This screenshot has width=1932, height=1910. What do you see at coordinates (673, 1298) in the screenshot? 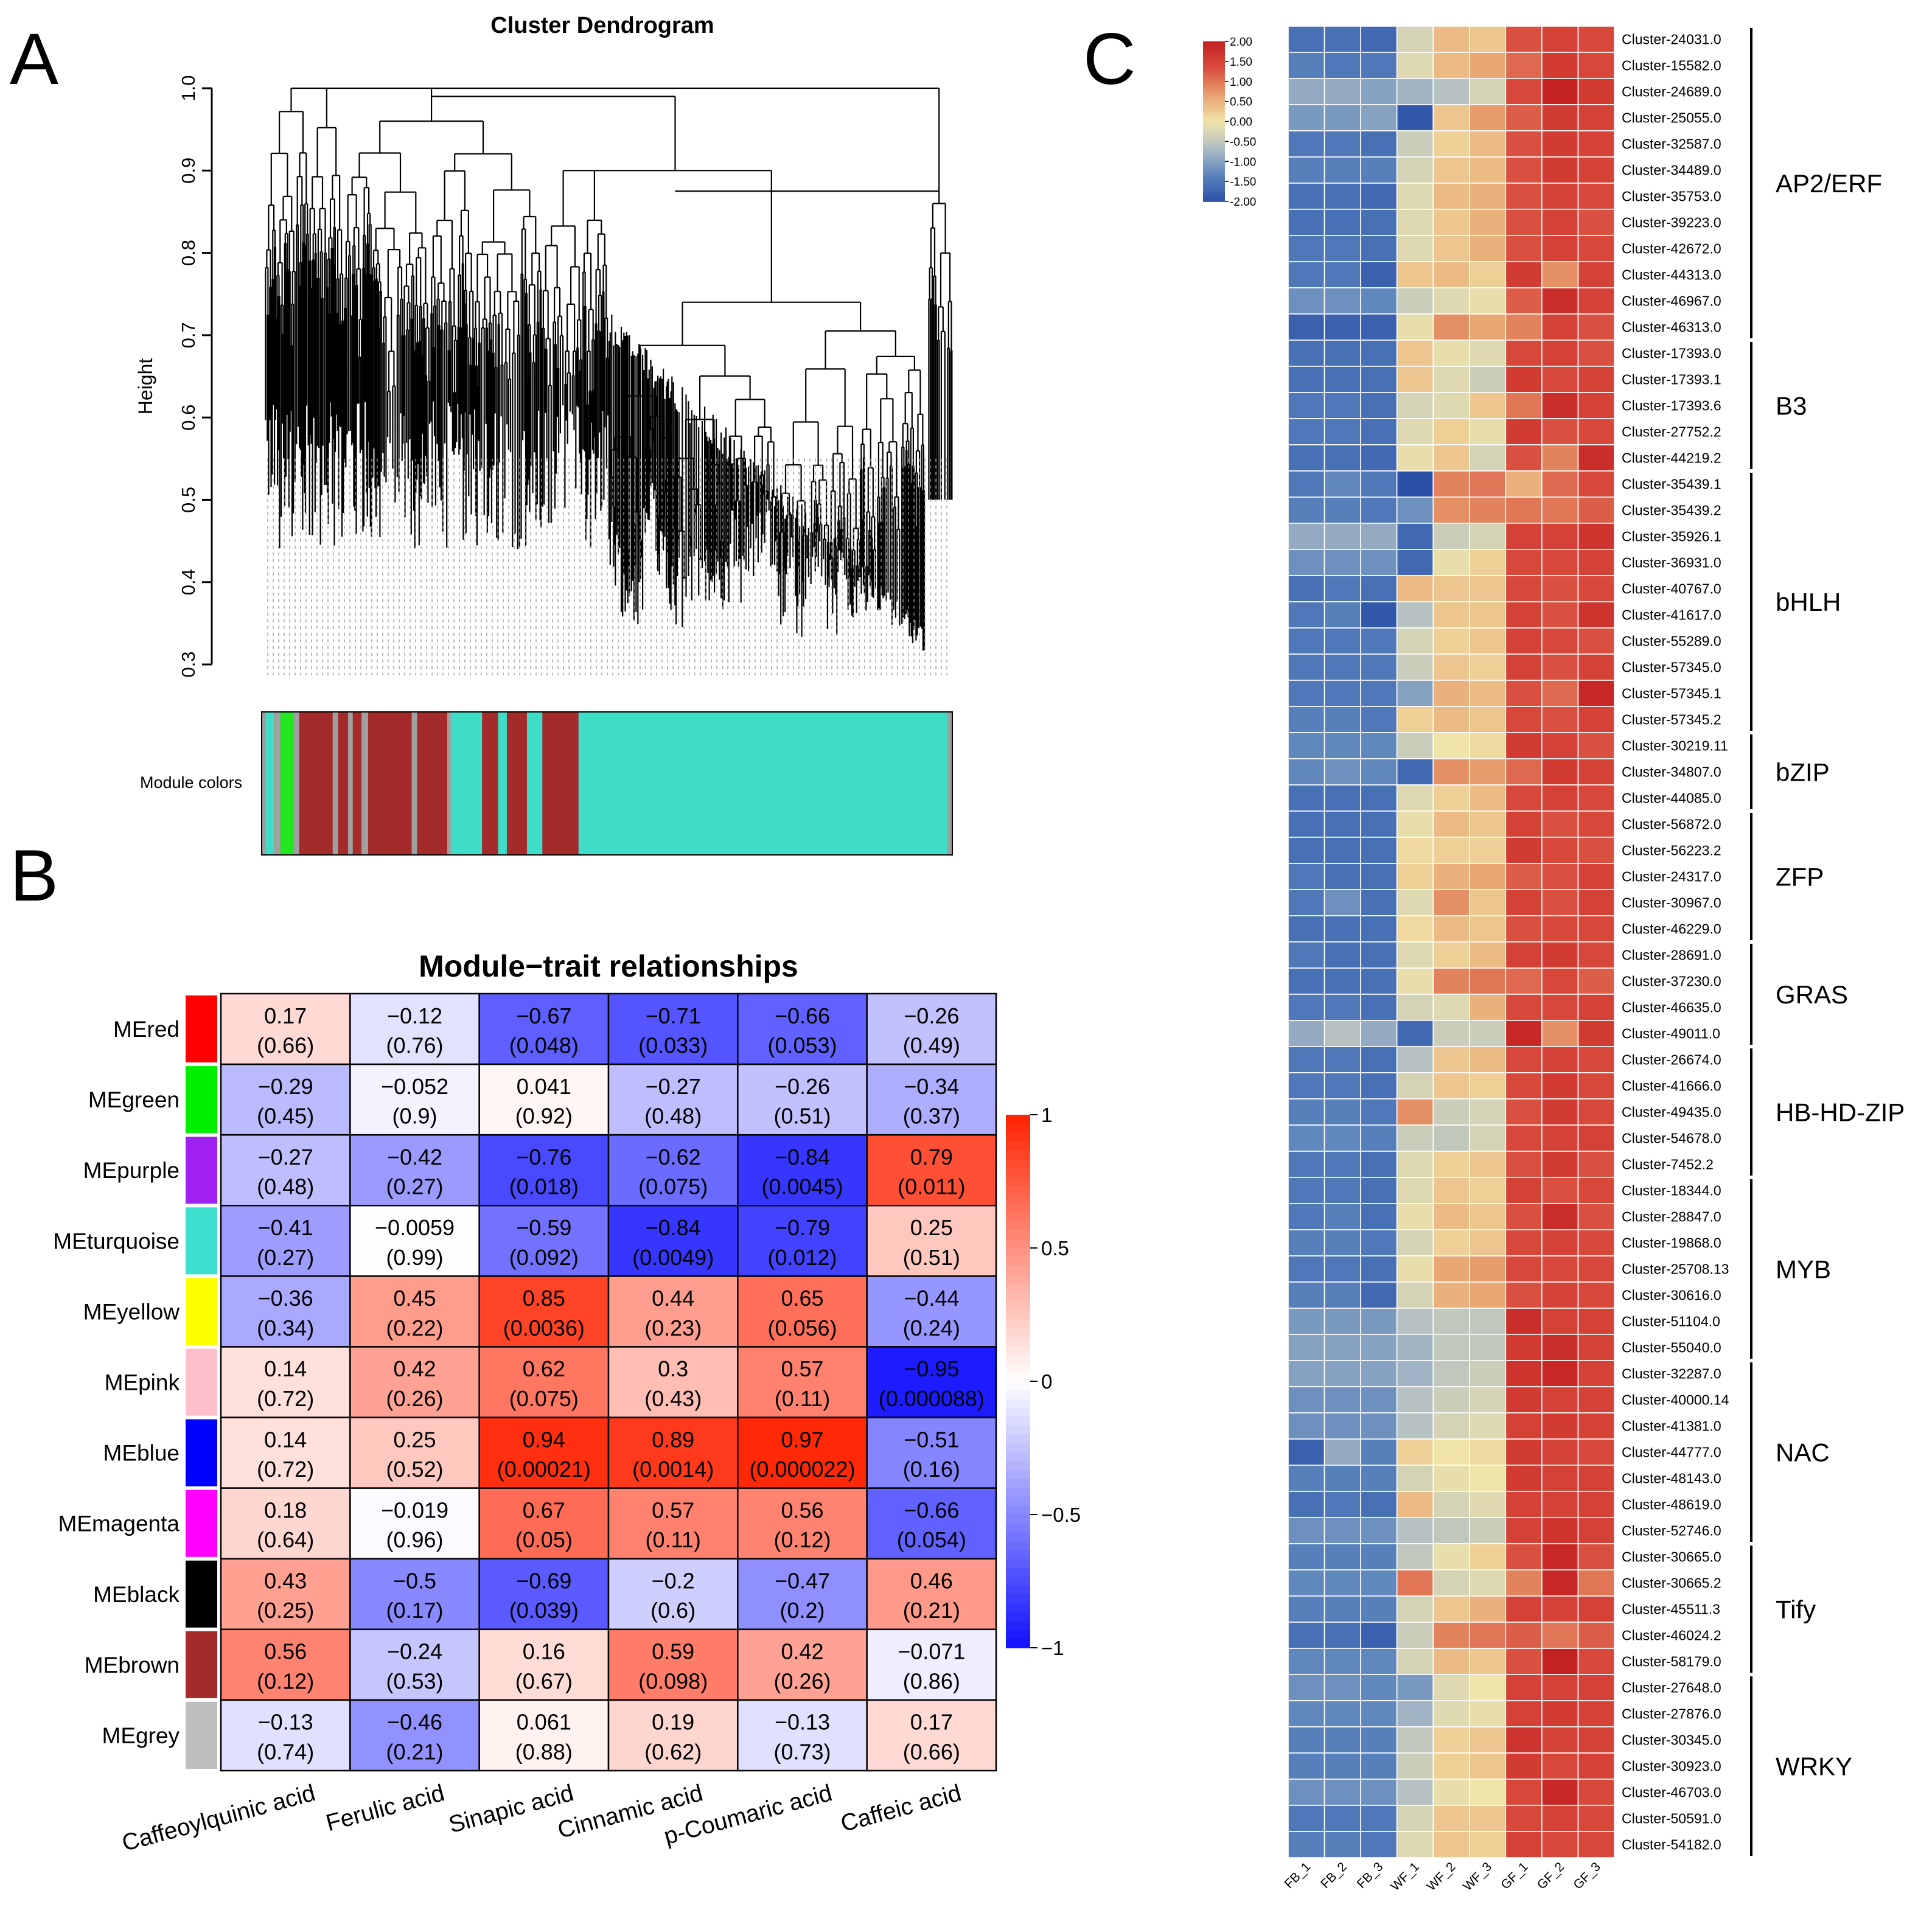
I see `correlation-value: 0.44` at bounding box center [673, 1298].